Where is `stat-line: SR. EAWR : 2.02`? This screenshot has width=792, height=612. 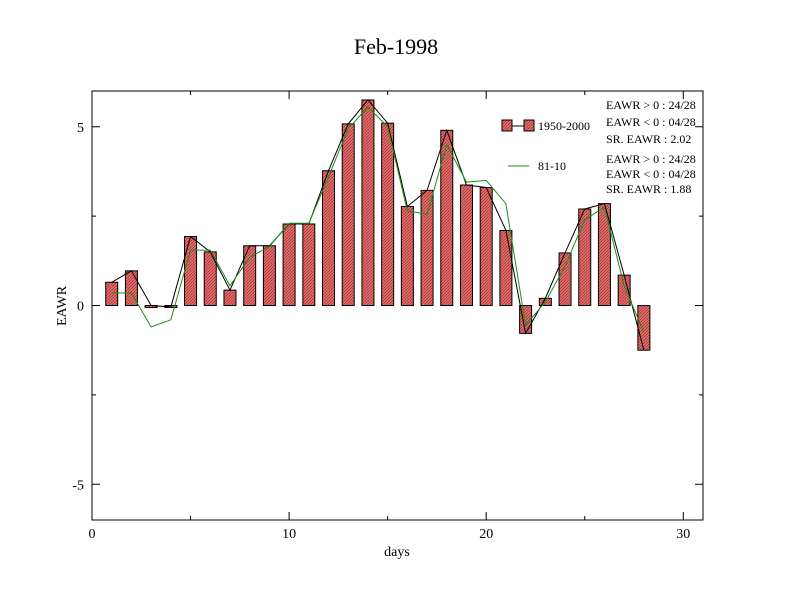
stat-line: SR. EAWR : 2.02 is located at coordinates (648, 139).